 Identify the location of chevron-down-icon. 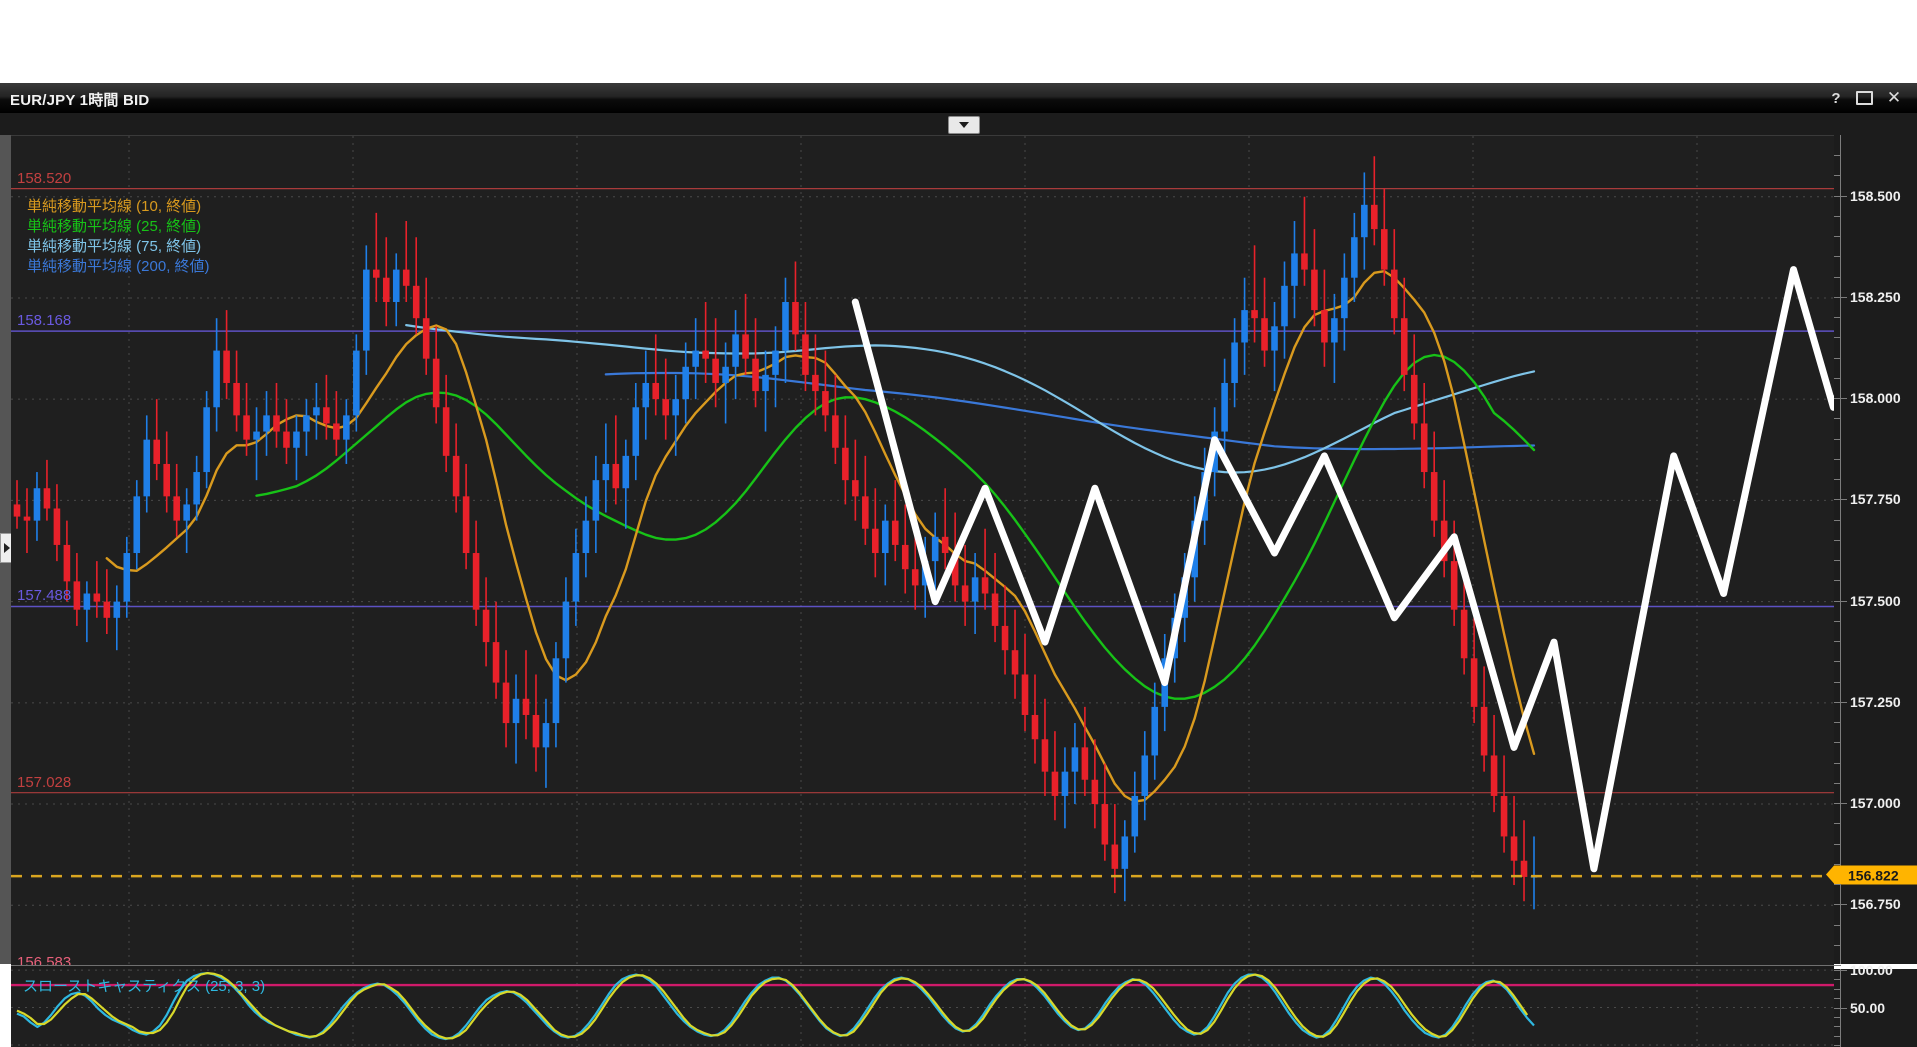
(964, 125).